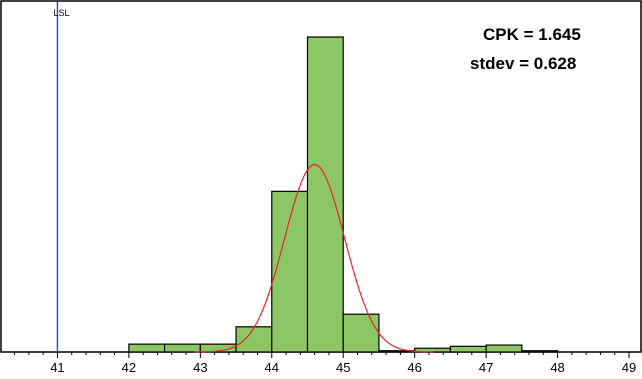  I want to click on x-tick-label-48: 48, so click(557, 367).